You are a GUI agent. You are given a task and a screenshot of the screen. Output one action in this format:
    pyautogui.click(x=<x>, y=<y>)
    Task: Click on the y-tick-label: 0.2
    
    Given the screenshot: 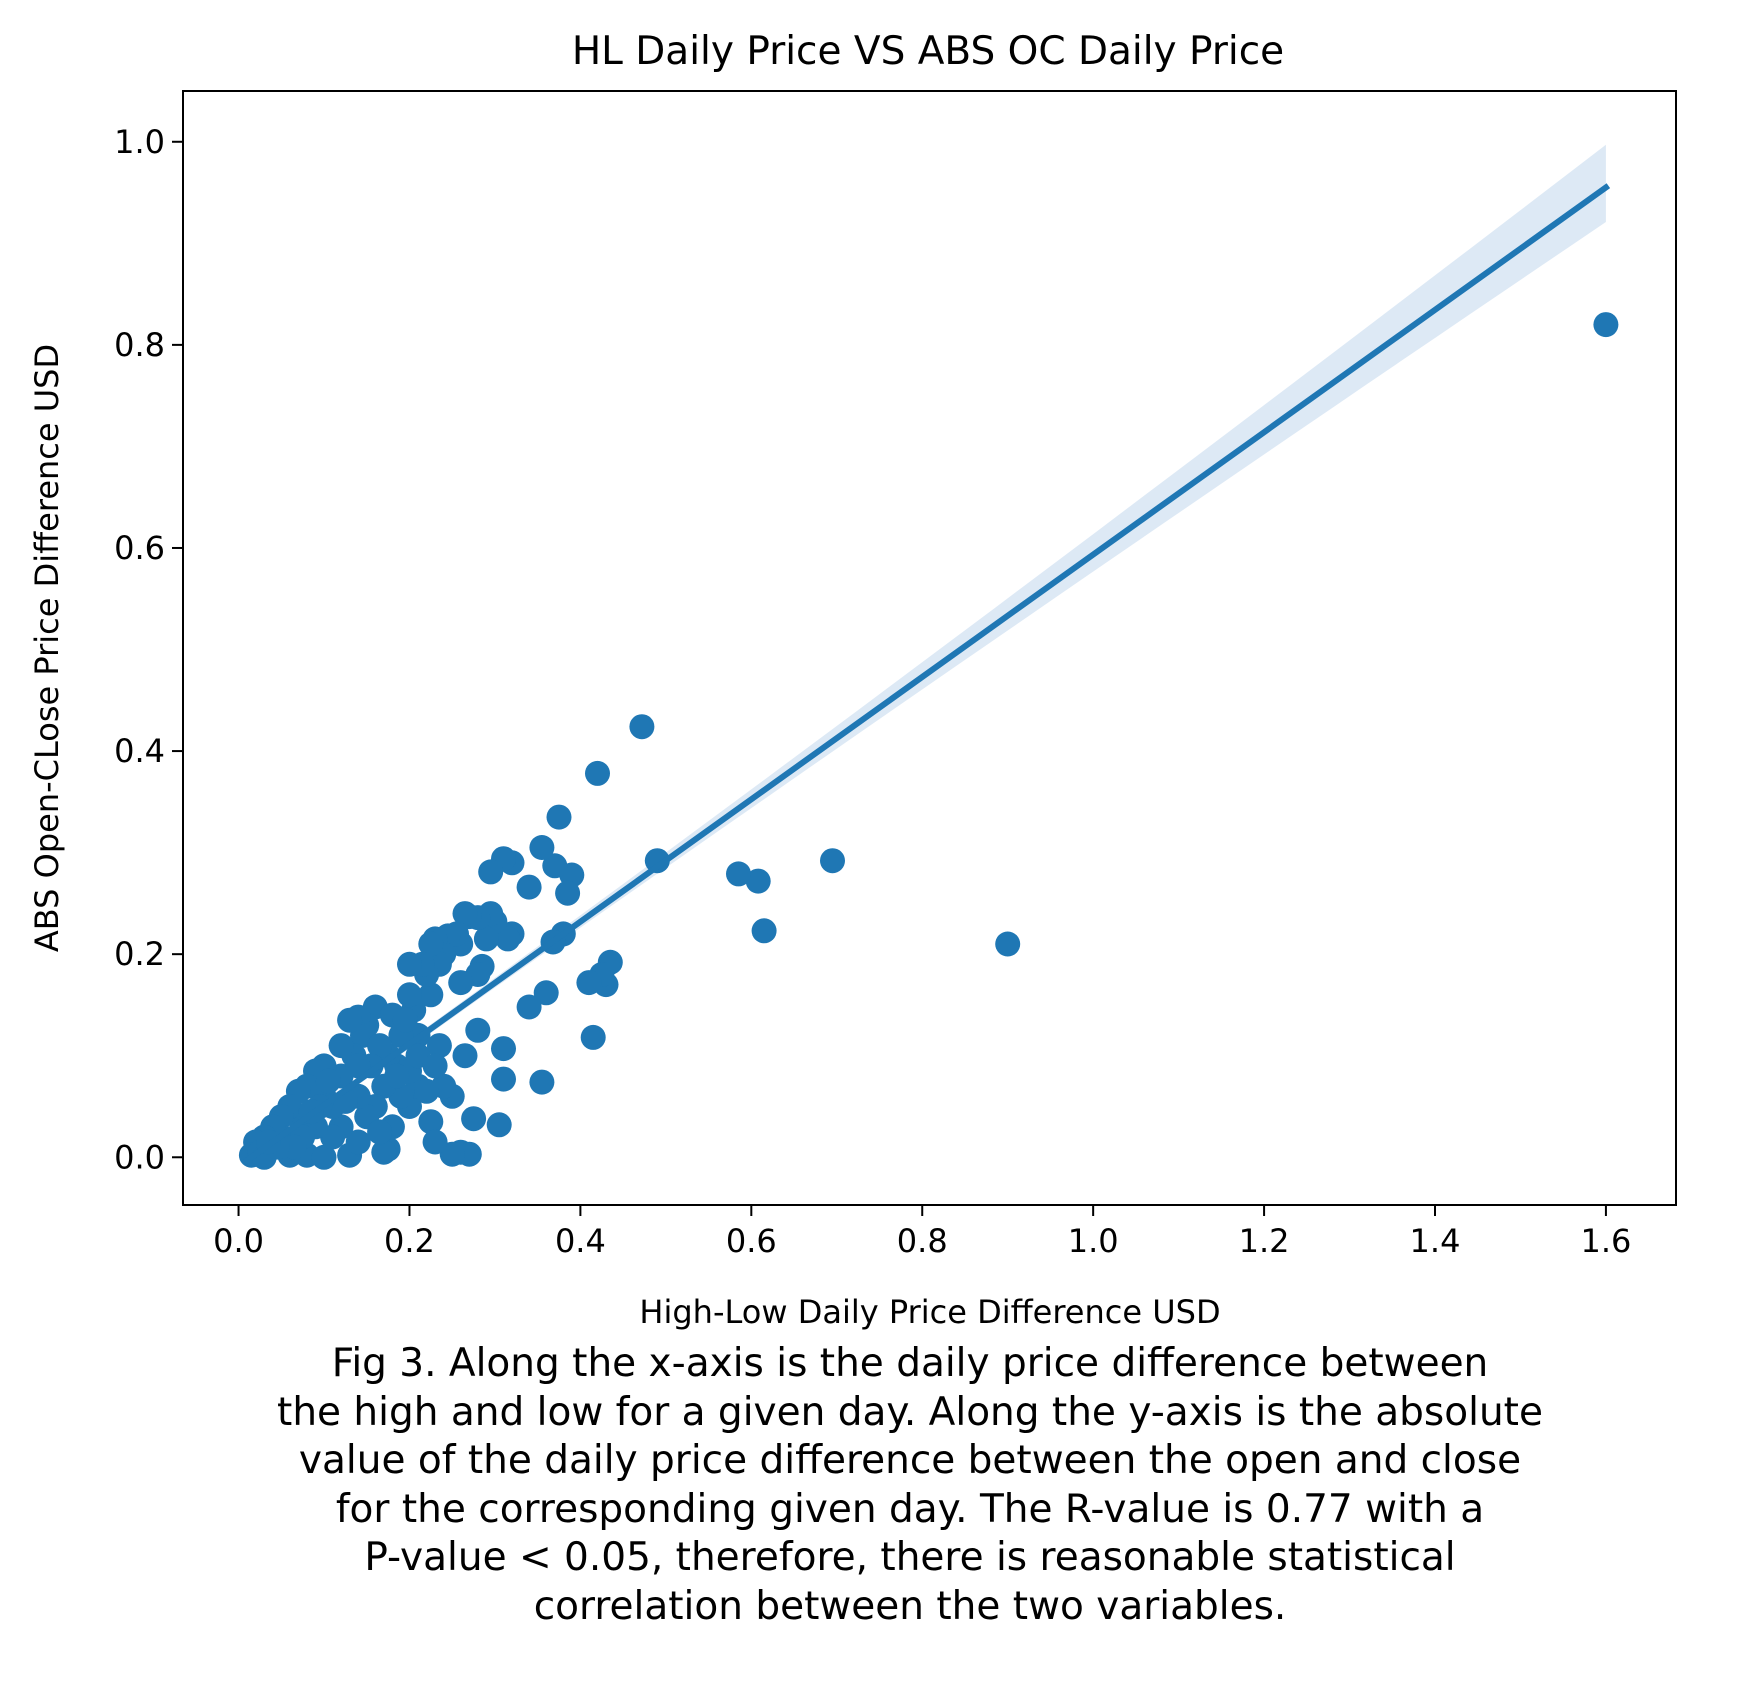 What is the action you would take?
    pyautogui.click(x=139, y=954)
    